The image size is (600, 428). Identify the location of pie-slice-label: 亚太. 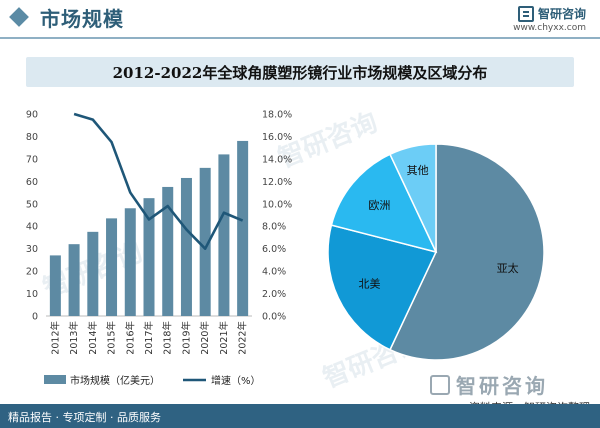
(508, 268).